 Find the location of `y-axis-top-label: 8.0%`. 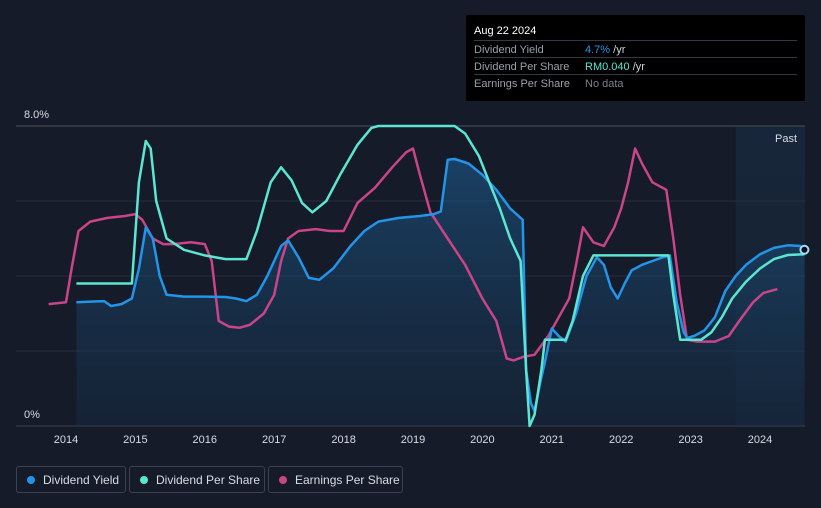

y-axis-top-label: 8.0% is located at coordinates (36, 115).